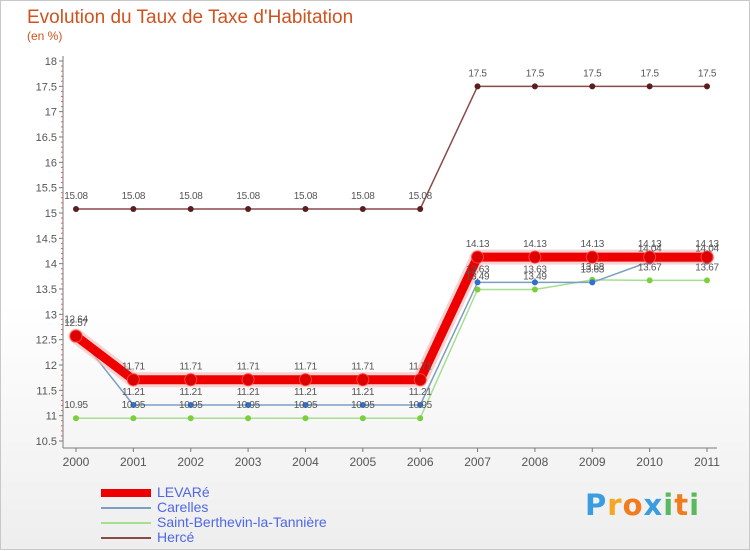 The height and width of the screenshot is (551, 750). What do you see at coordinates (190, 17) in the screenshot?
I see `chart-title: Evolution du Taux de Taxe d'Habitation` at bounding box center [190, 17].